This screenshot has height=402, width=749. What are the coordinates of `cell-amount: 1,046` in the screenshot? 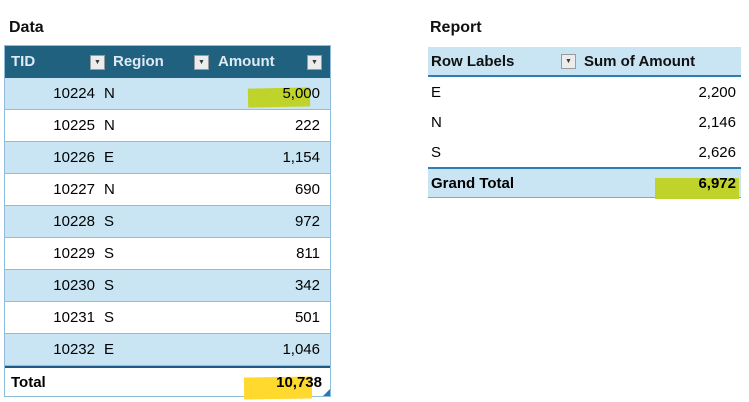 It's located at (301, 349).